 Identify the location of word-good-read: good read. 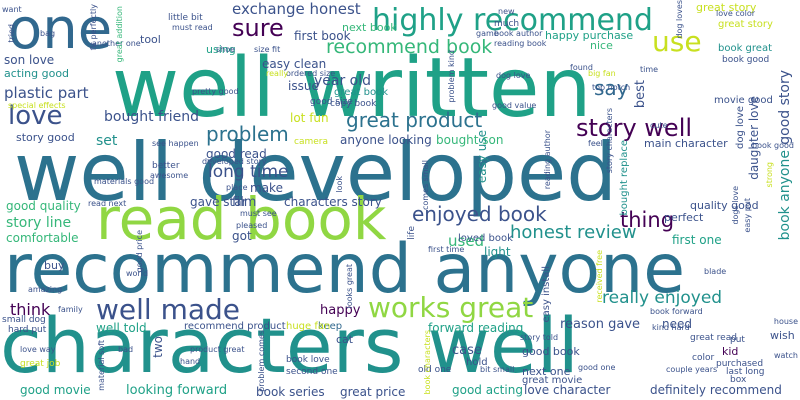
(236, 154).